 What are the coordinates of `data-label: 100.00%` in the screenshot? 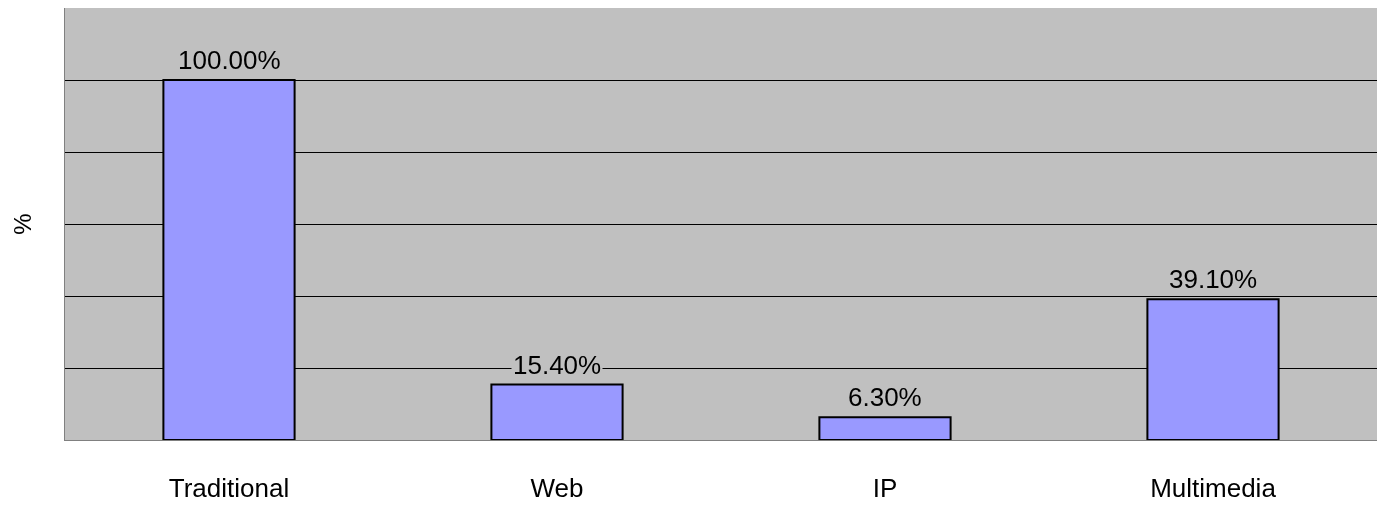 It's located at (229, 60).